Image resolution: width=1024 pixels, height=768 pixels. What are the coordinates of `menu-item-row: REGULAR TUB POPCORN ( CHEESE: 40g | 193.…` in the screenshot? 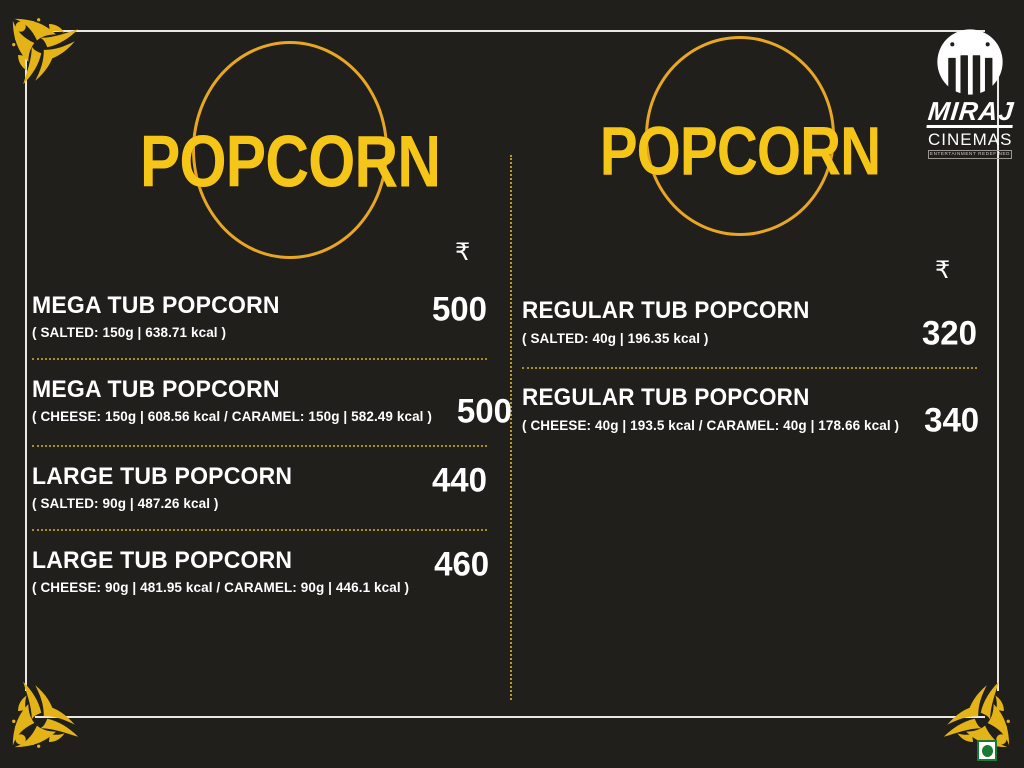 It's located at (751, 412).